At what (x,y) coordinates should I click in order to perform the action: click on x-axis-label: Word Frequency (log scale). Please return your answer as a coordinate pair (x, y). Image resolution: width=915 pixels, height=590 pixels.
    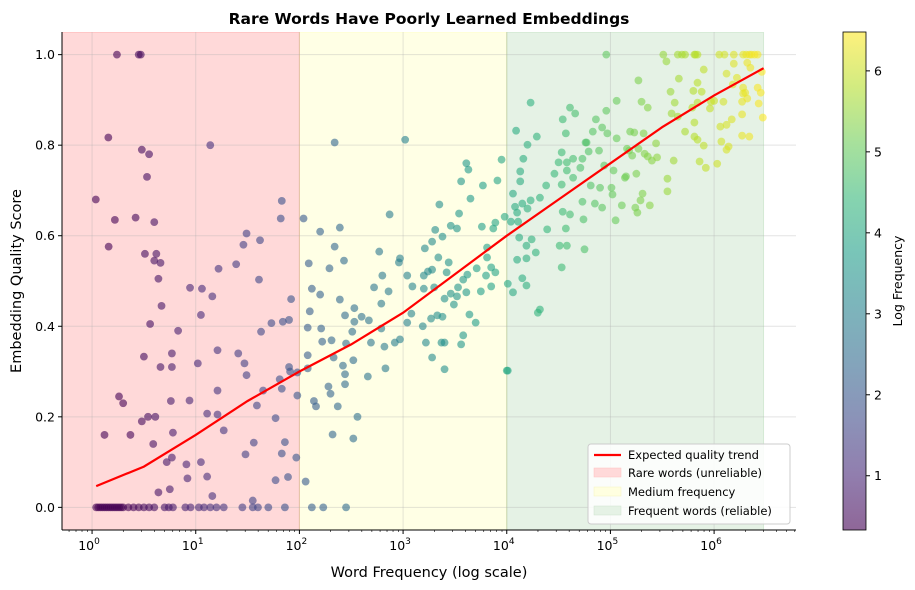
    Looking at the image, I should click on (429, 573).